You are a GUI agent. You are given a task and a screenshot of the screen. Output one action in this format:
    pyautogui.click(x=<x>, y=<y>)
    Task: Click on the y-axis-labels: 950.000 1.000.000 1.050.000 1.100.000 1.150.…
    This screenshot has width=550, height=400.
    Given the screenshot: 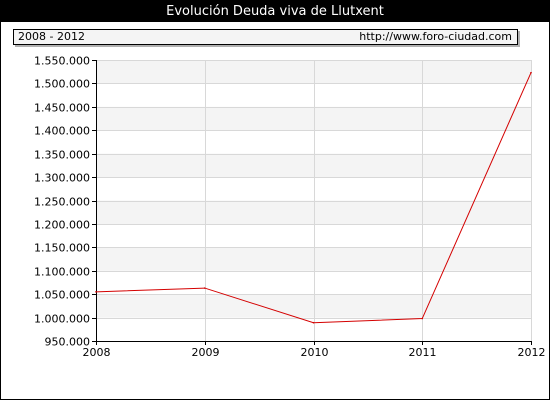 What is the action you would take?
    pyautogui.click(x=62, y=202)
    